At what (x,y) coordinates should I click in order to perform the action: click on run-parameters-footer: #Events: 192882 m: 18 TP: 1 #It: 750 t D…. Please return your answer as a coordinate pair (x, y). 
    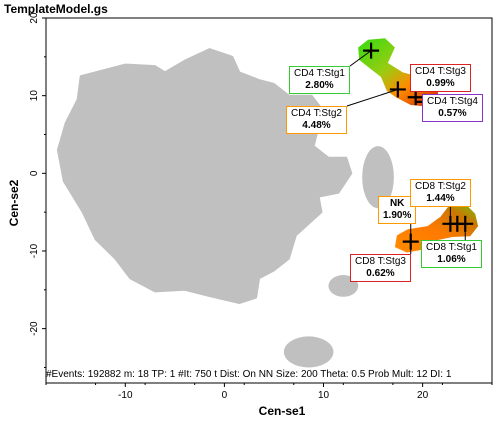
    Looking at the image, I should click on (249, 374).